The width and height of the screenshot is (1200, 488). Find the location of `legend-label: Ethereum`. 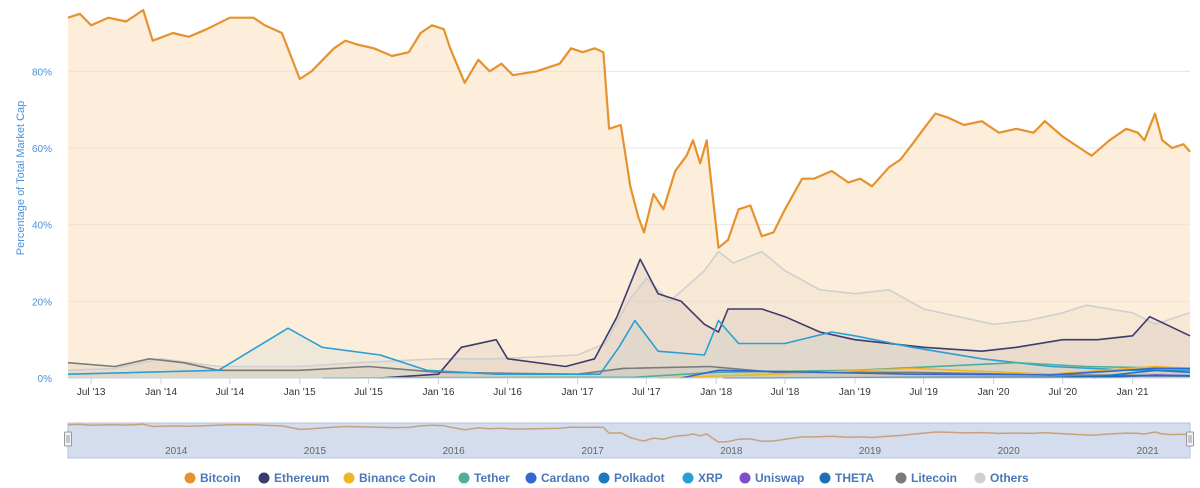

legend-label: Ethereum is located at coordinates (301, 478).